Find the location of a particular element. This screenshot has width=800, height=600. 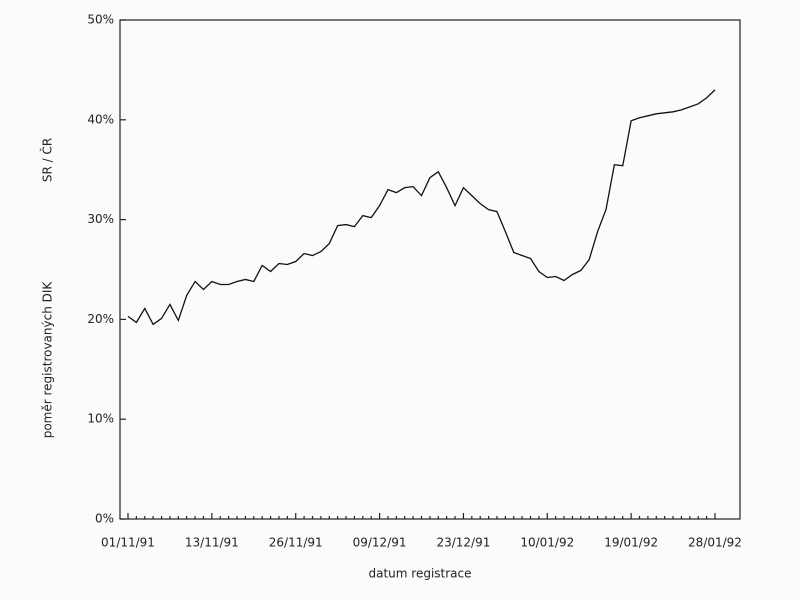

y-tick-label: 40% is located at coordinates (100, 119).